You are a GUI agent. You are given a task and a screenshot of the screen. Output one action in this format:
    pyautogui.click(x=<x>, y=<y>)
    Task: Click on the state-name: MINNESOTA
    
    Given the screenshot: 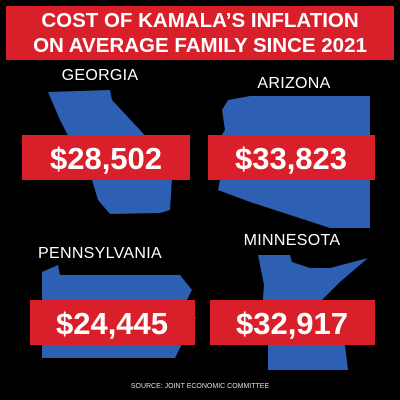 What is the action you would take?
    pyautogui.click(x=292, y=240)
    